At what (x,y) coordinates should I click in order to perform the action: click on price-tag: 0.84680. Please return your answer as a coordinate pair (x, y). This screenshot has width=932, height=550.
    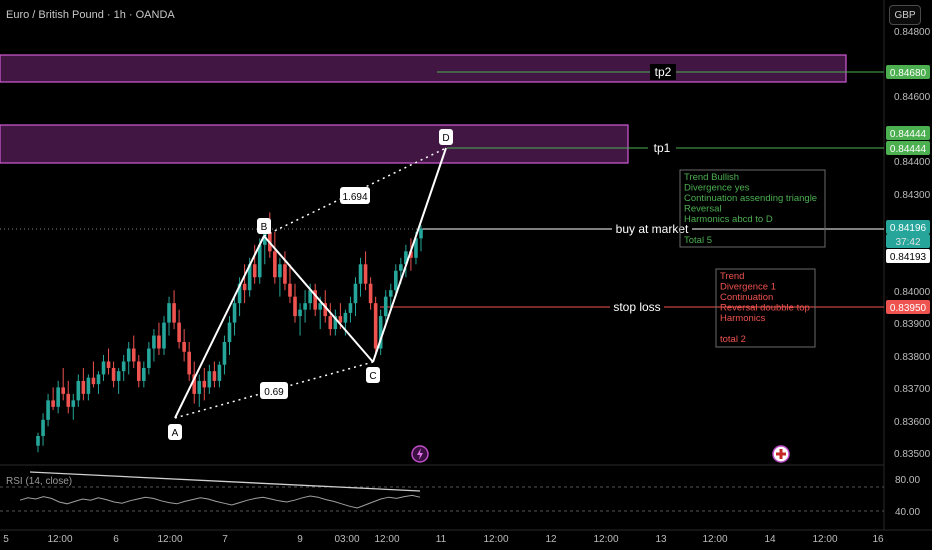
    Looking at the image, I should click on (908, 73).